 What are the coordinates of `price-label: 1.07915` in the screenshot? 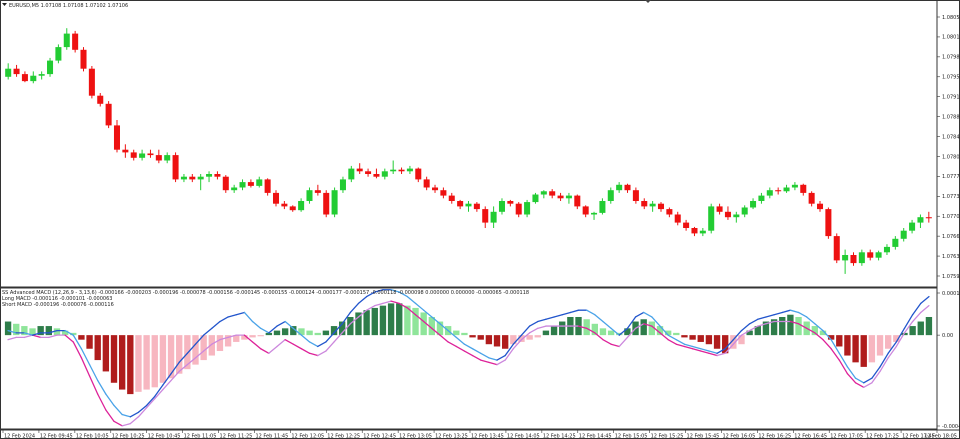 It's located at (951, 97).